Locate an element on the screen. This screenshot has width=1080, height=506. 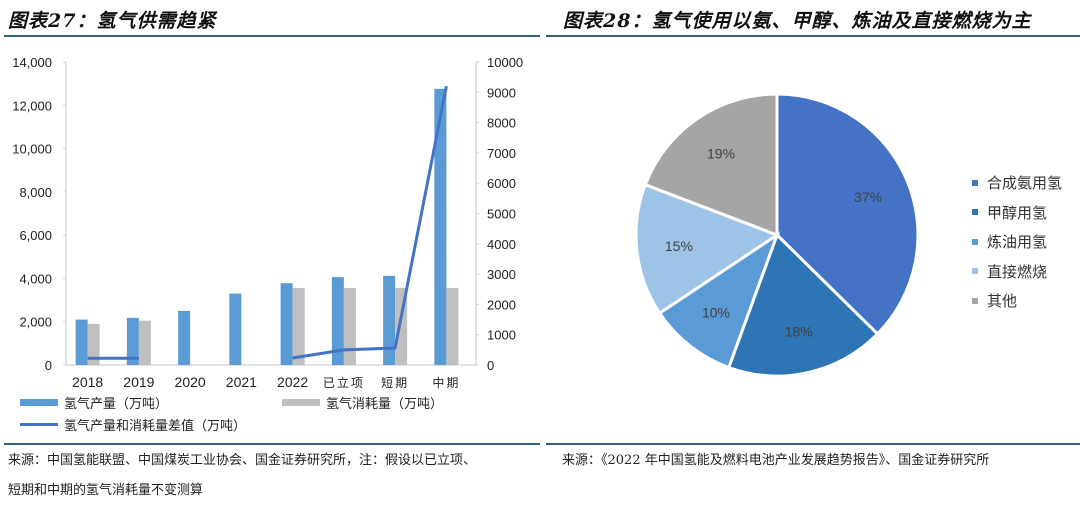
right-axis-tick: 6000 is located at coordinates (501, 183).